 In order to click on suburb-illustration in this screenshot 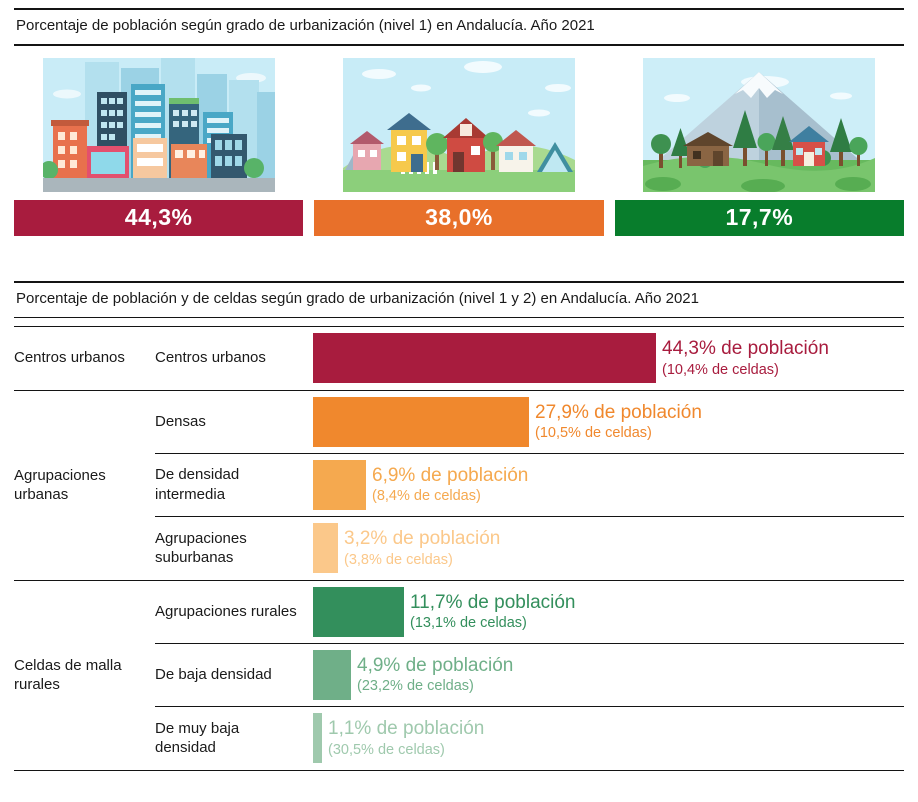, I will do `click(458, 124)`.